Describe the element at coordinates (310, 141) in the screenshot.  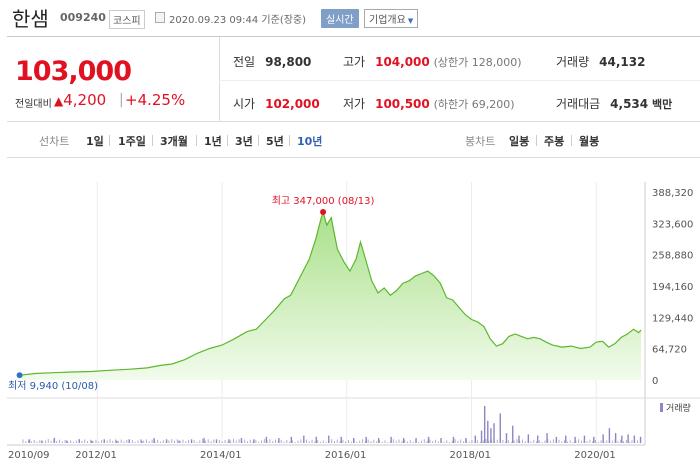
I see `tab-10y: 10년` at that location.